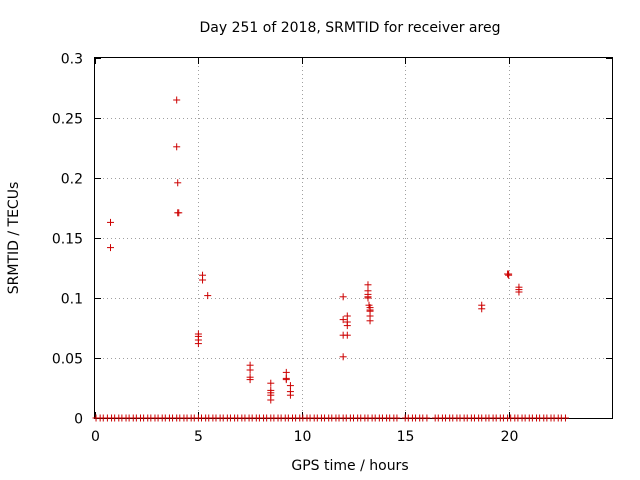 The height and width of the screenshot is (480, 640). I want to click on x-tick-label: 5, so click(198, 437).